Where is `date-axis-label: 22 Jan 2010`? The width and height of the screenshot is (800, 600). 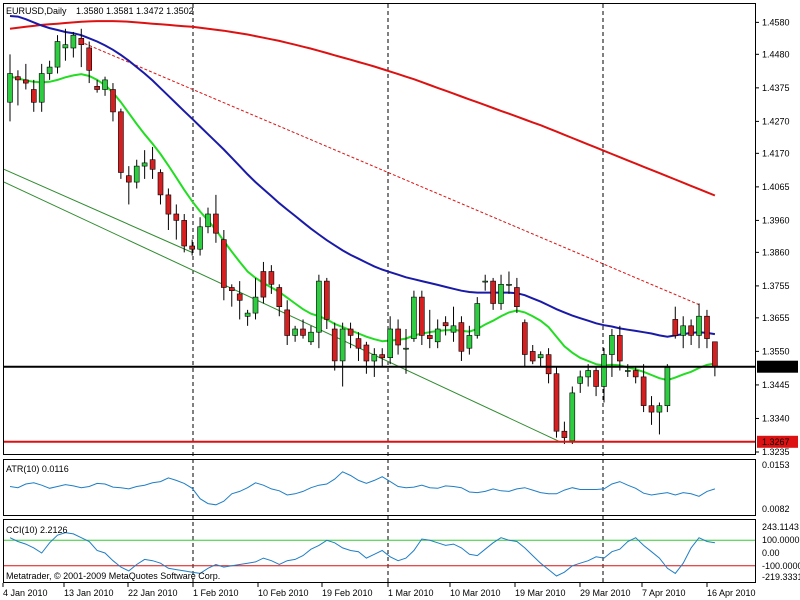 date-axis-label: 22 Jan 2010 is located at coordinates (153, 593).